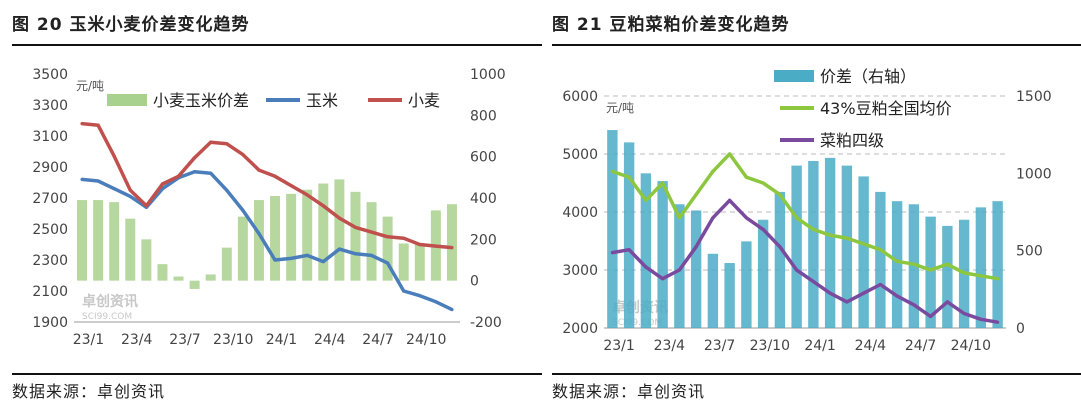 This screenshot has height=419, width=1081. What do you see at coordinates (50, 199) in the screenshot?
I see `y-tick-label: 2700` at bounding box center [50, 199].